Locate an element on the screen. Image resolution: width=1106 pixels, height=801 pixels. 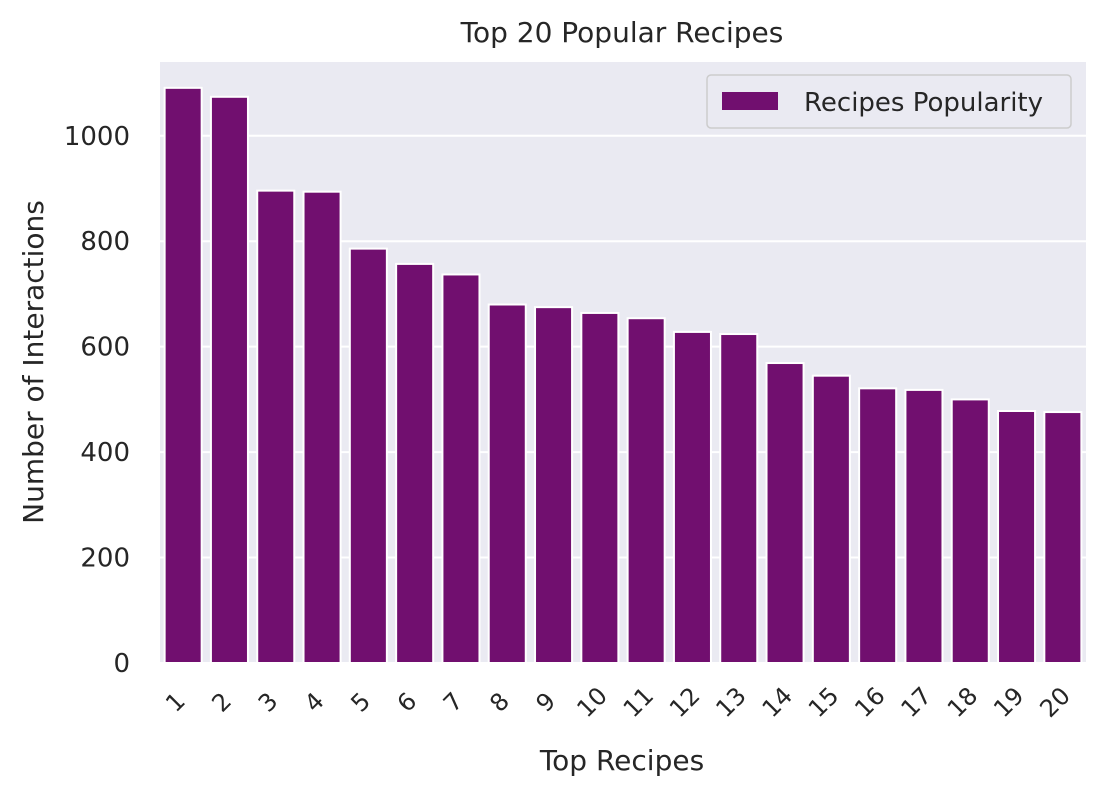
x-tick-label: 18 is located at coordinates (962, 702).